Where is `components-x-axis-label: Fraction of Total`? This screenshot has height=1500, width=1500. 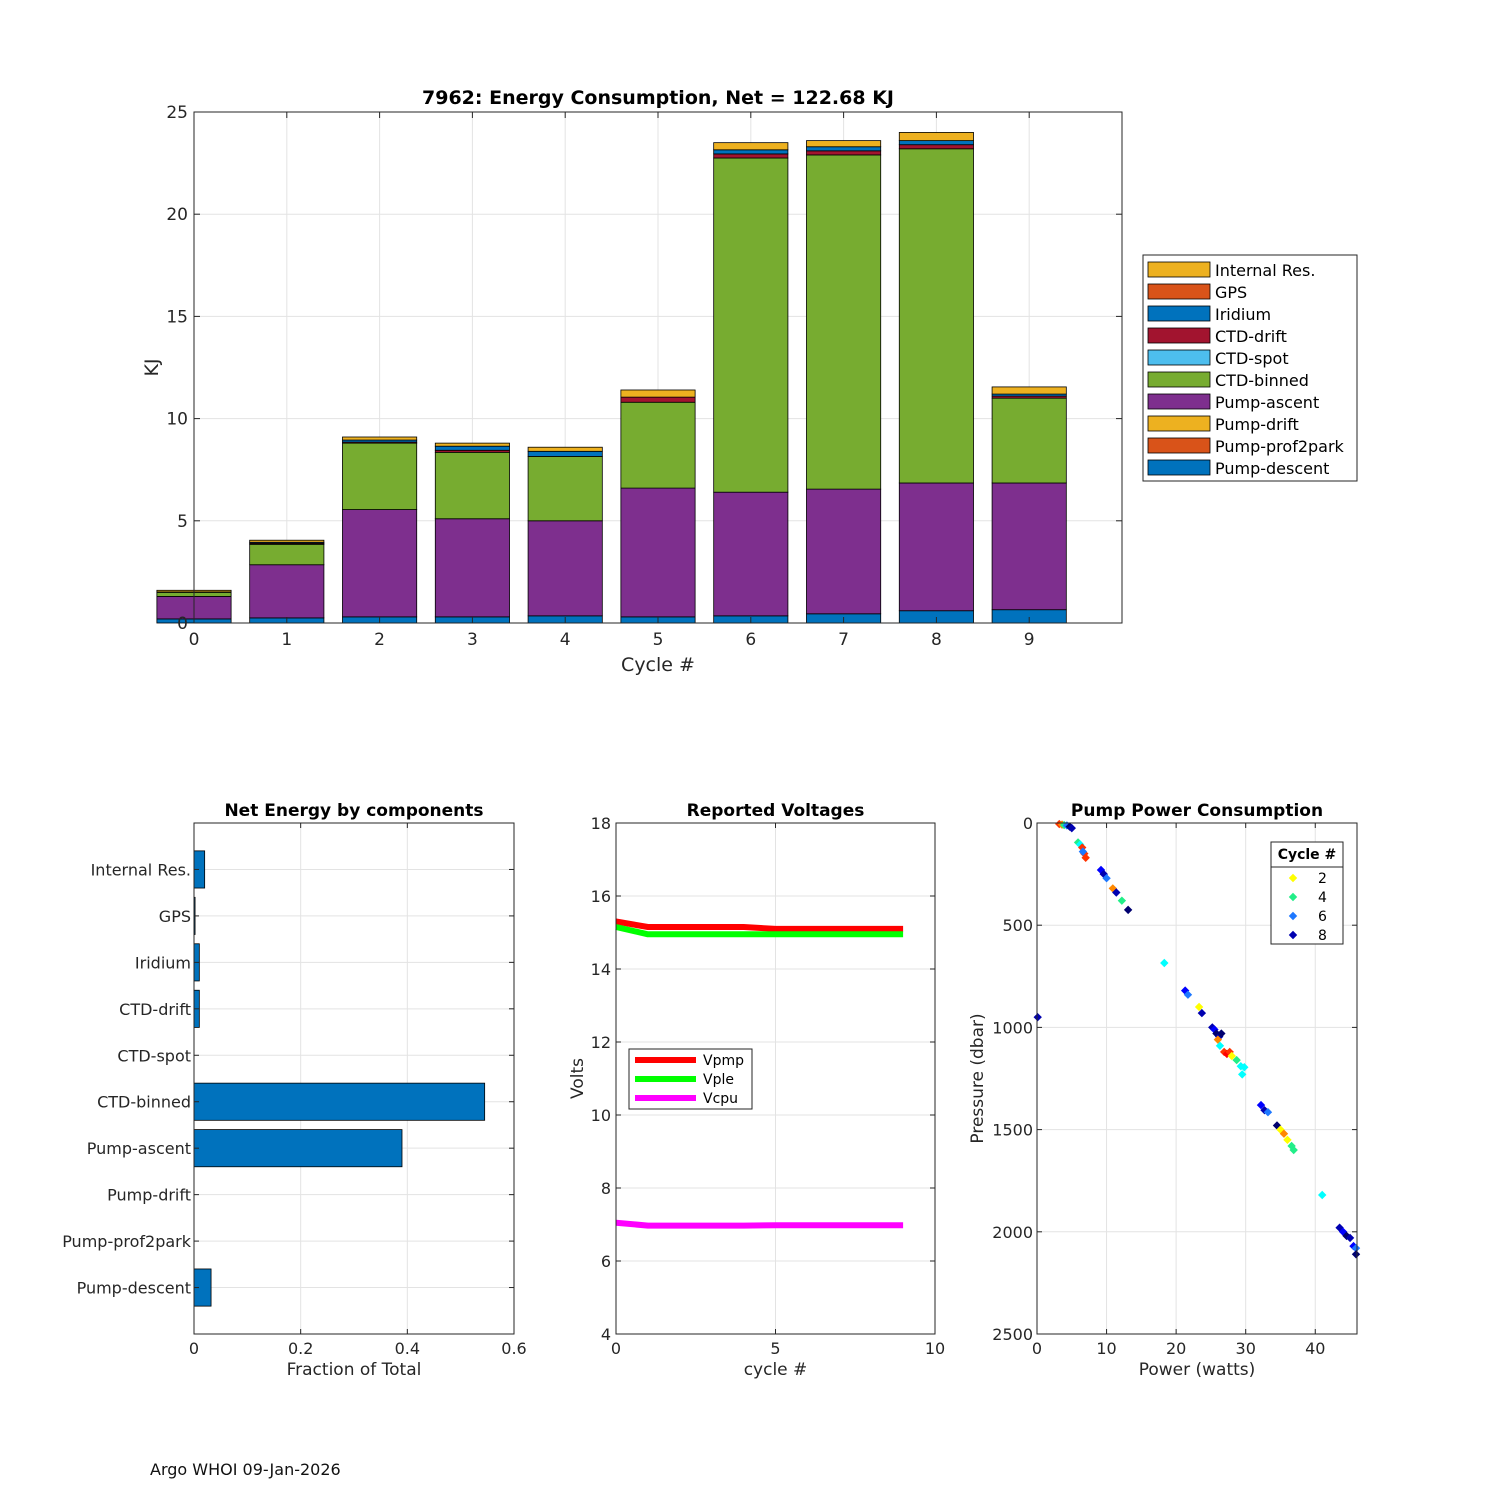 components-x-axis-label: Fraction of Total is located at coordinates (354, 1370).